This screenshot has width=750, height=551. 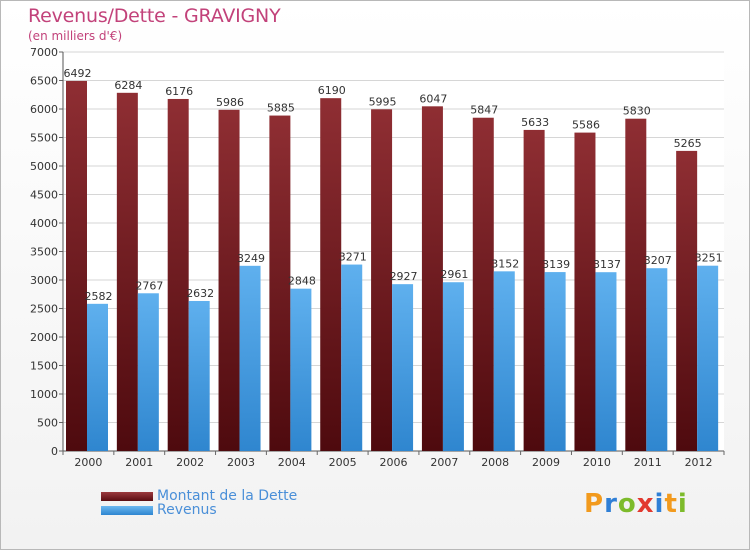 I want to click on y-tick-label: 7000, so click(x=44, y=52).